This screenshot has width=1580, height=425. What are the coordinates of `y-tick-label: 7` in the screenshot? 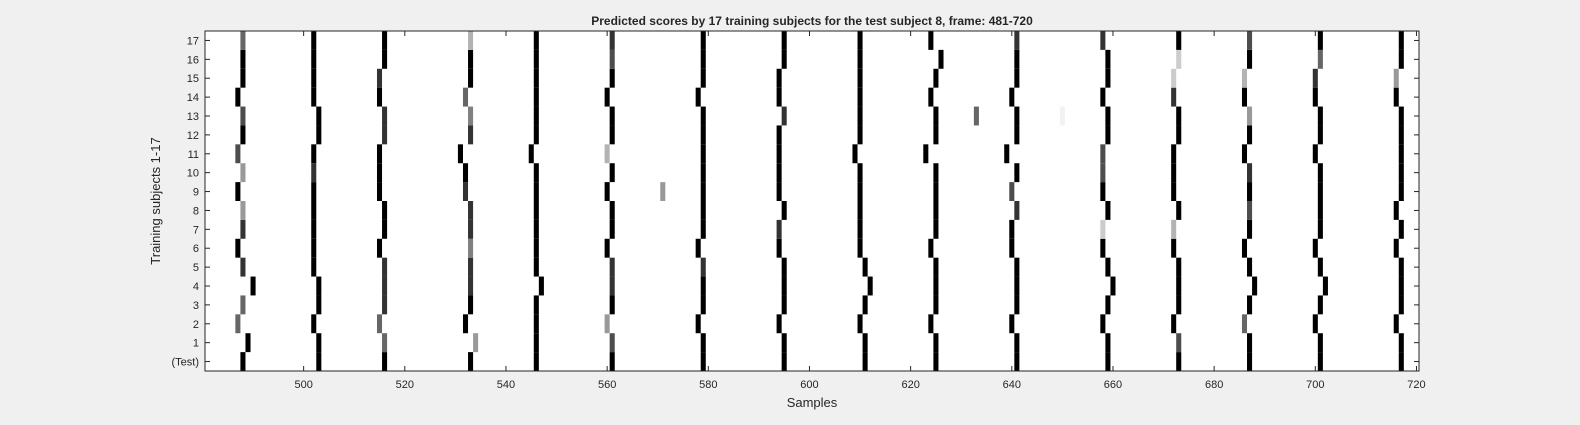 It's located at (196, 230).